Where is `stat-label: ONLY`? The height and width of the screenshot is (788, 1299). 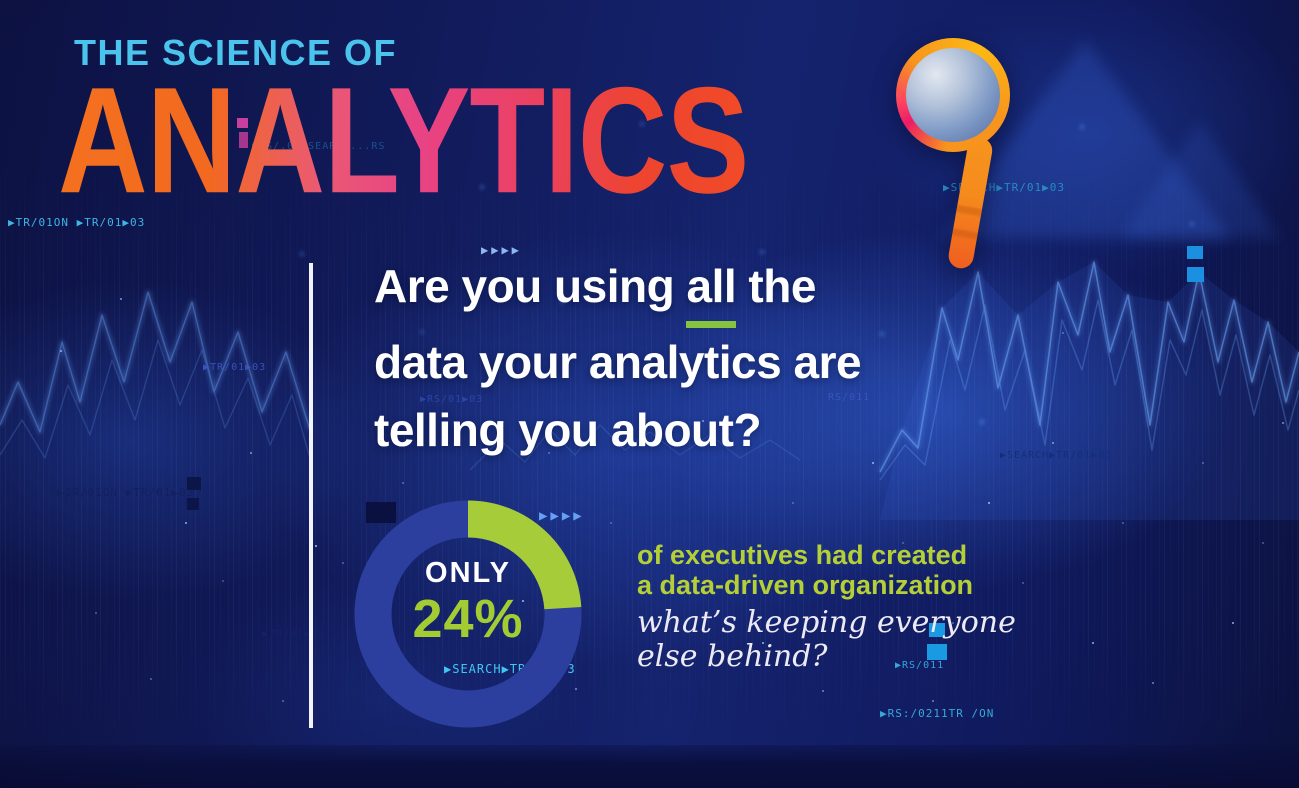 stat-label: ONLY is located at coordinates (468, 572).